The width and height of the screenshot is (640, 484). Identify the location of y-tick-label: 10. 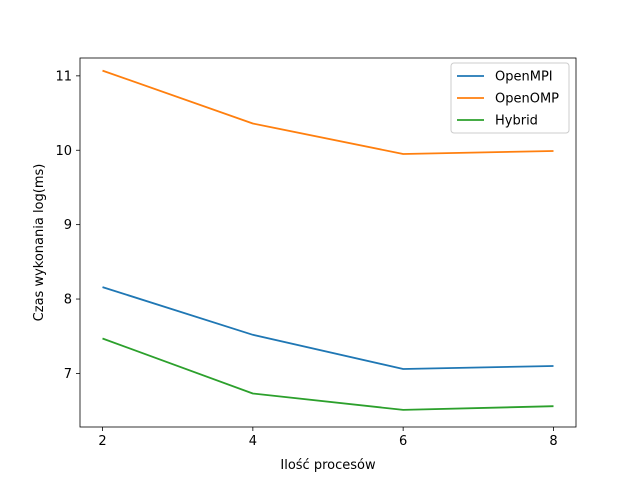
(63, 151).